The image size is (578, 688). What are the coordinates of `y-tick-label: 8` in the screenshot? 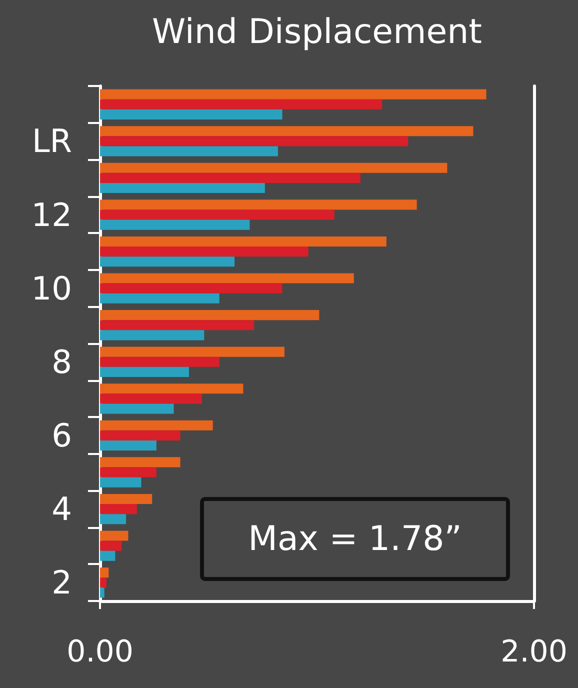 It's located at (62, 361).